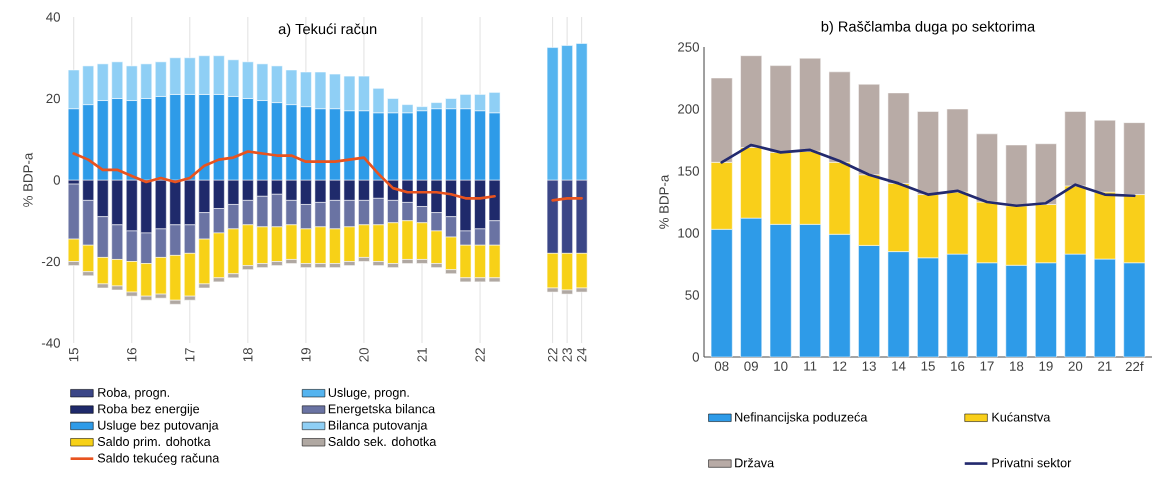  What do you see at coordinates (801, 418) in the screenshot?
I see `legend-label: Nefinancijska poduzeća` at bounding box center [801, 418].